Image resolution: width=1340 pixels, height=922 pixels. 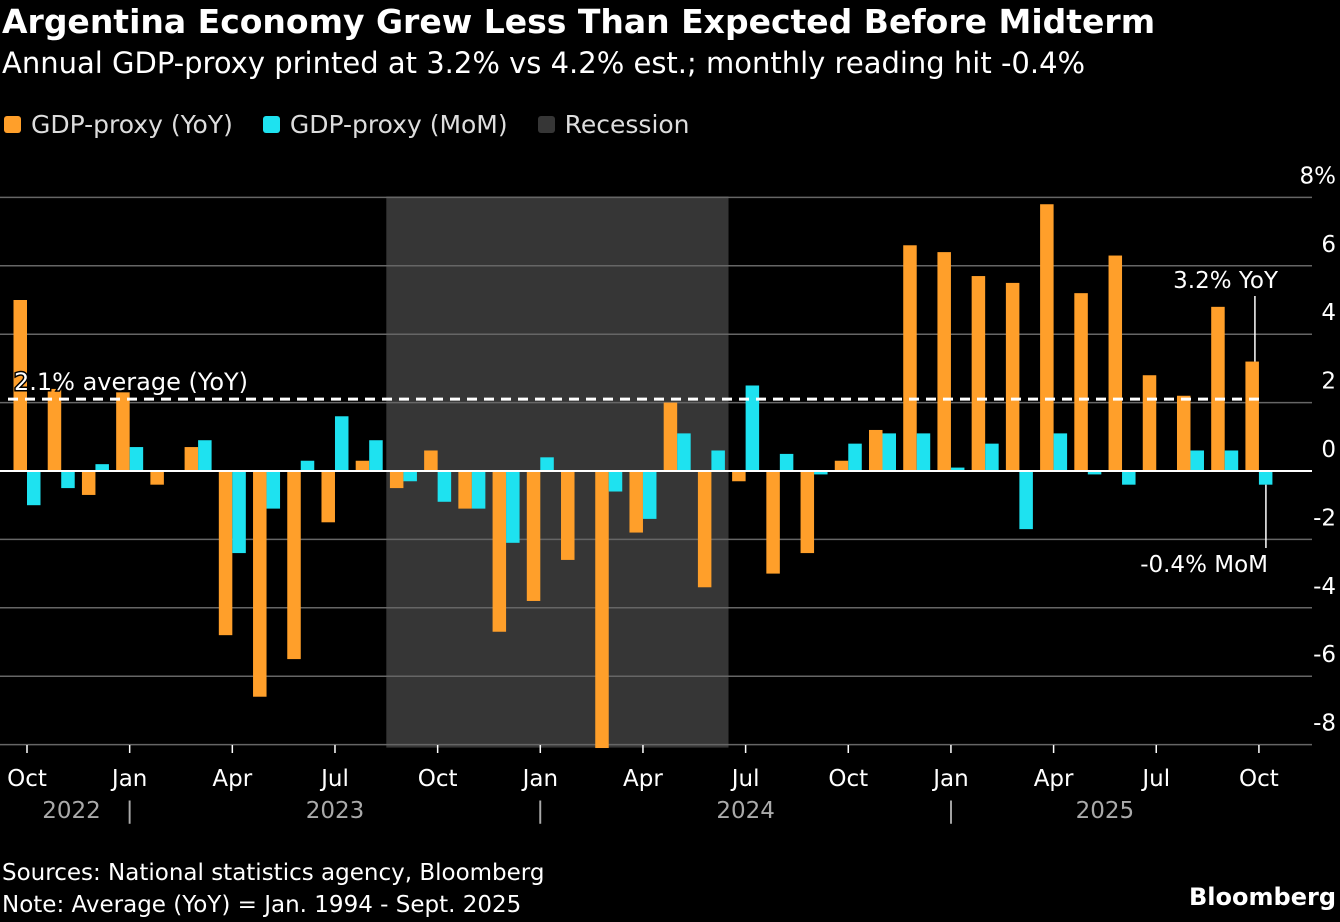 I want to click on legend-label: GDP-proxy (MoM), so click(x=398, y=124).